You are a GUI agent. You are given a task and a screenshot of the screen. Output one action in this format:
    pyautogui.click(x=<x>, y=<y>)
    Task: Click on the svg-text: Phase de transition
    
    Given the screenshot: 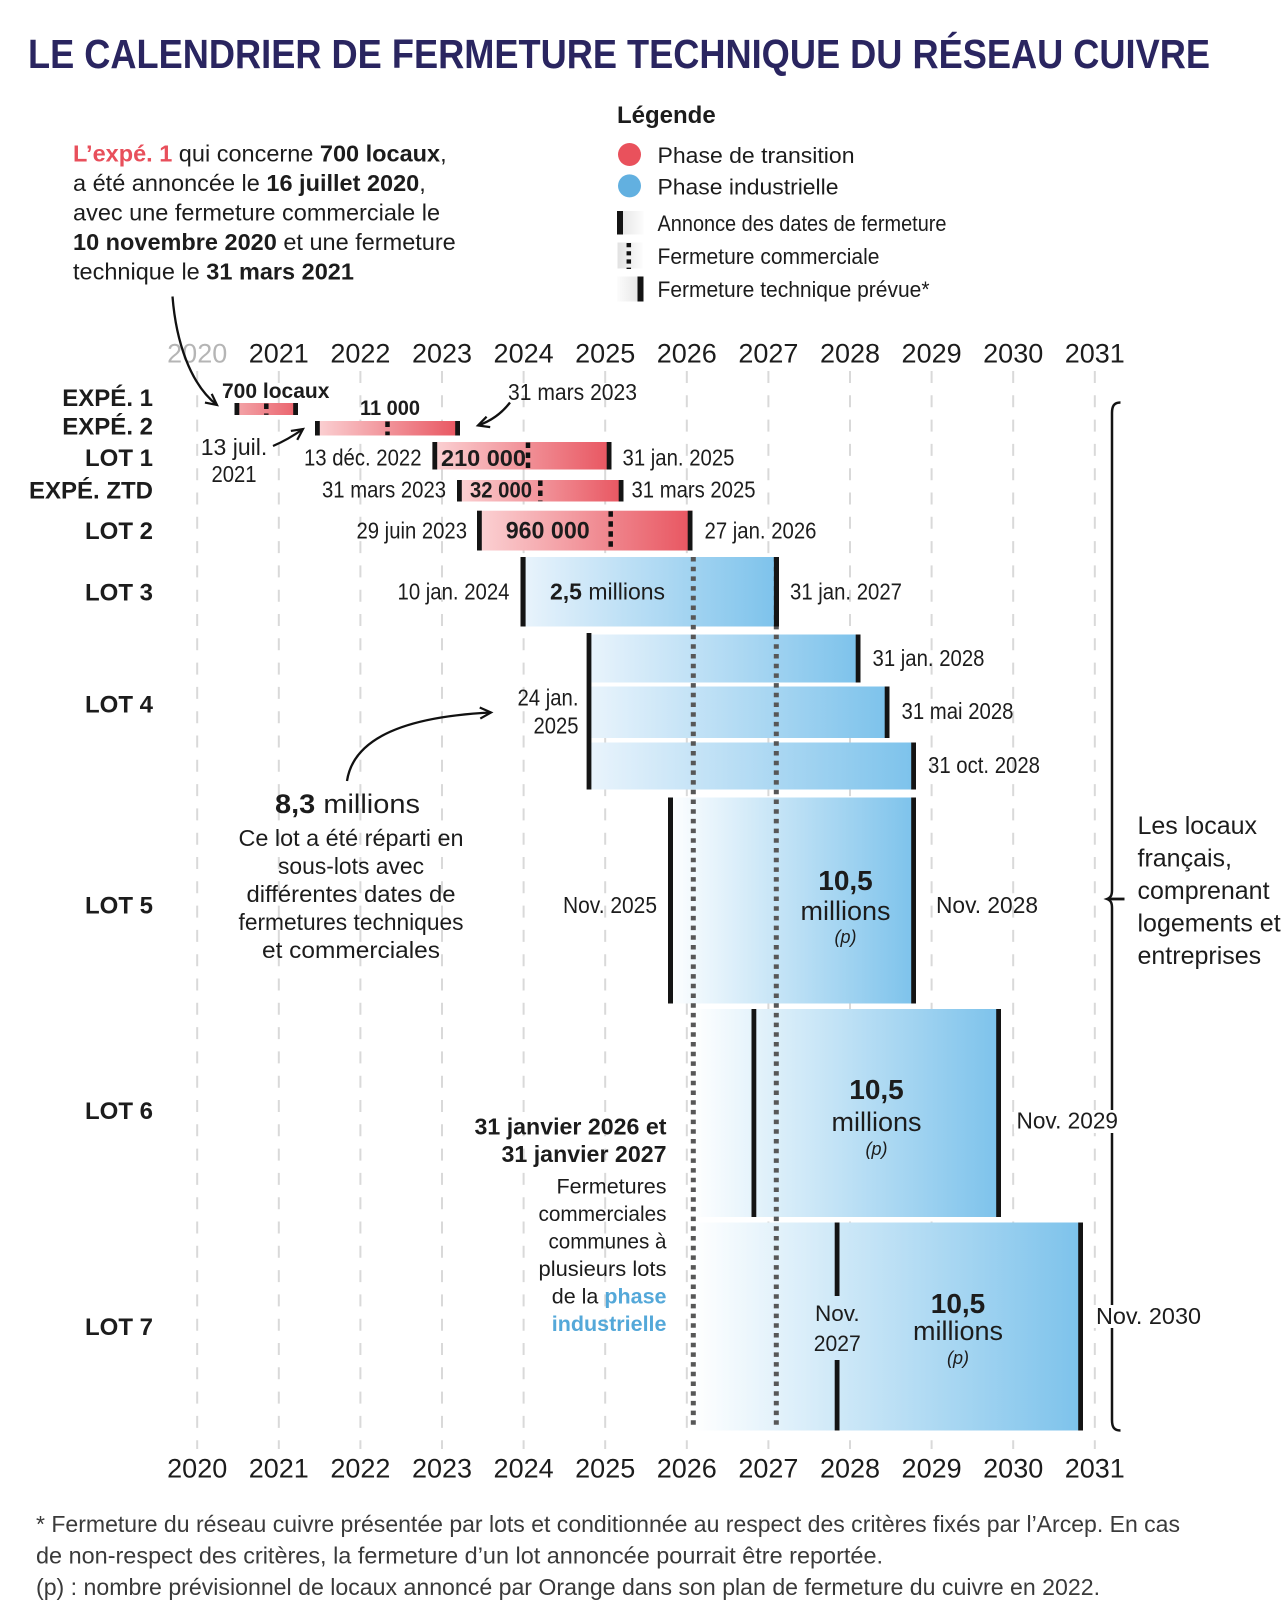 What is the action you would take?
    pyautogui.click(x=756, y=155)
    